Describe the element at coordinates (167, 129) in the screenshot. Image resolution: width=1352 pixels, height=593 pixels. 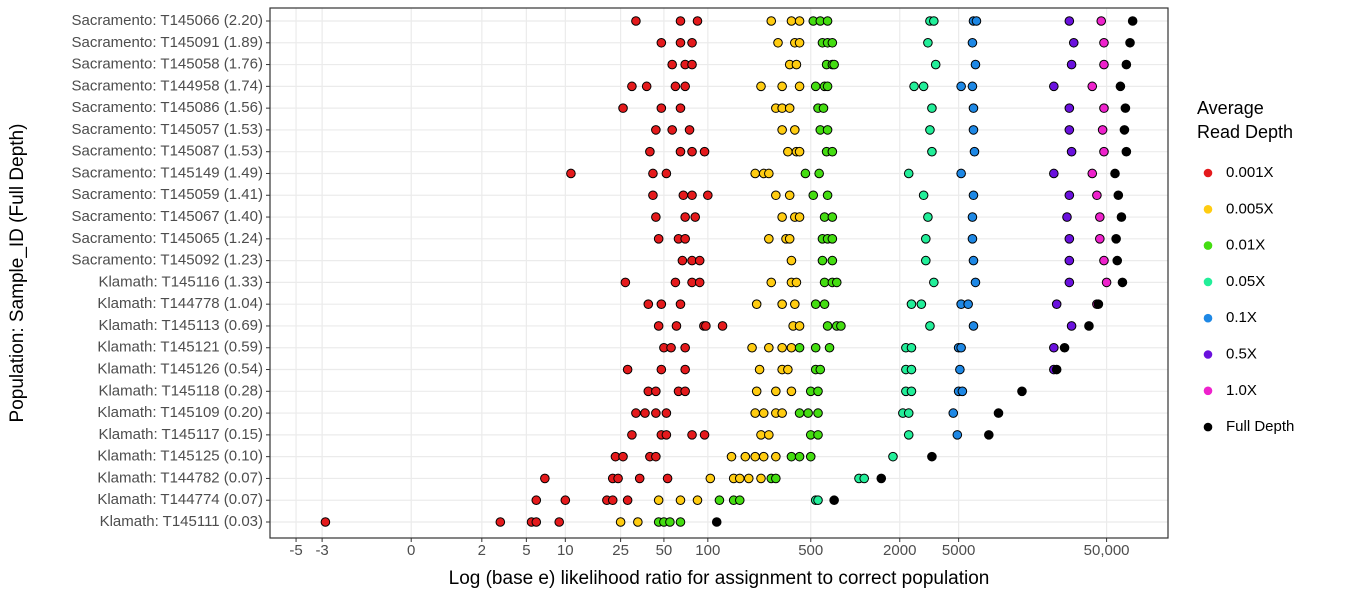
I see `y-tick-label: Sacramento: T145057 (1.53)` at that location.